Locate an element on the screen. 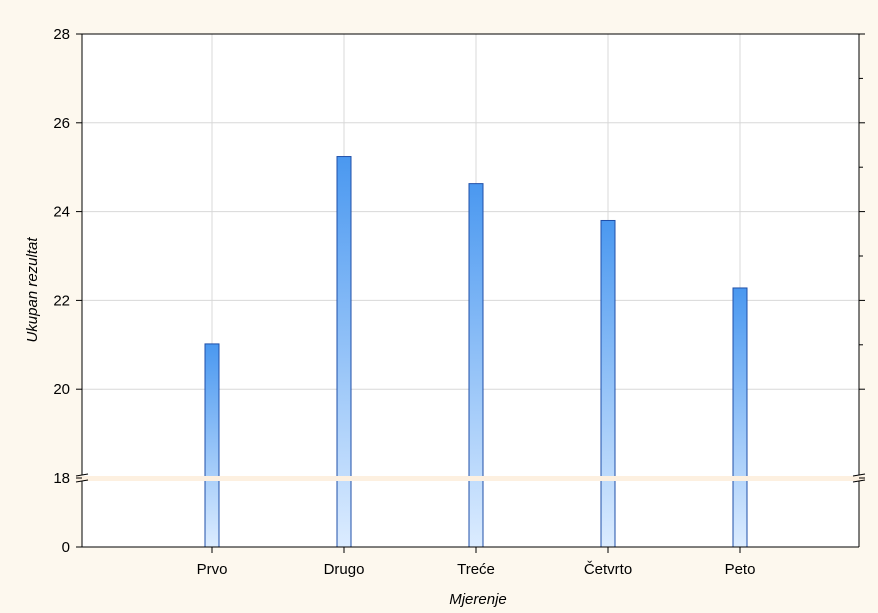 The height and width of the screenshot is (613, 878). y-tick-label: 20 is located at coordinates (61, 389).